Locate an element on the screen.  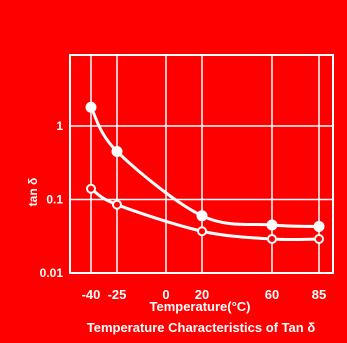
x-axis-label: Temperature(°C) is located at coordinates (199, 306).